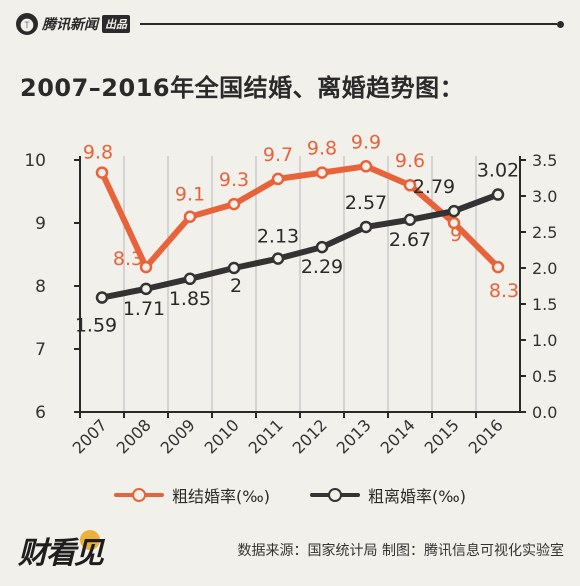 The image size is (580, 586). I want to click on y-right-tick-label: 1.0, so click(544, 340).